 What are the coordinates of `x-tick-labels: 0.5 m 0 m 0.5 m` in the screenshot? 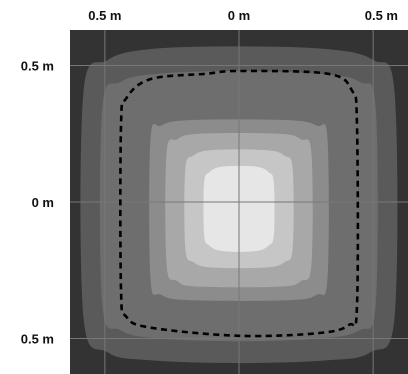 It's located at (243, 15).